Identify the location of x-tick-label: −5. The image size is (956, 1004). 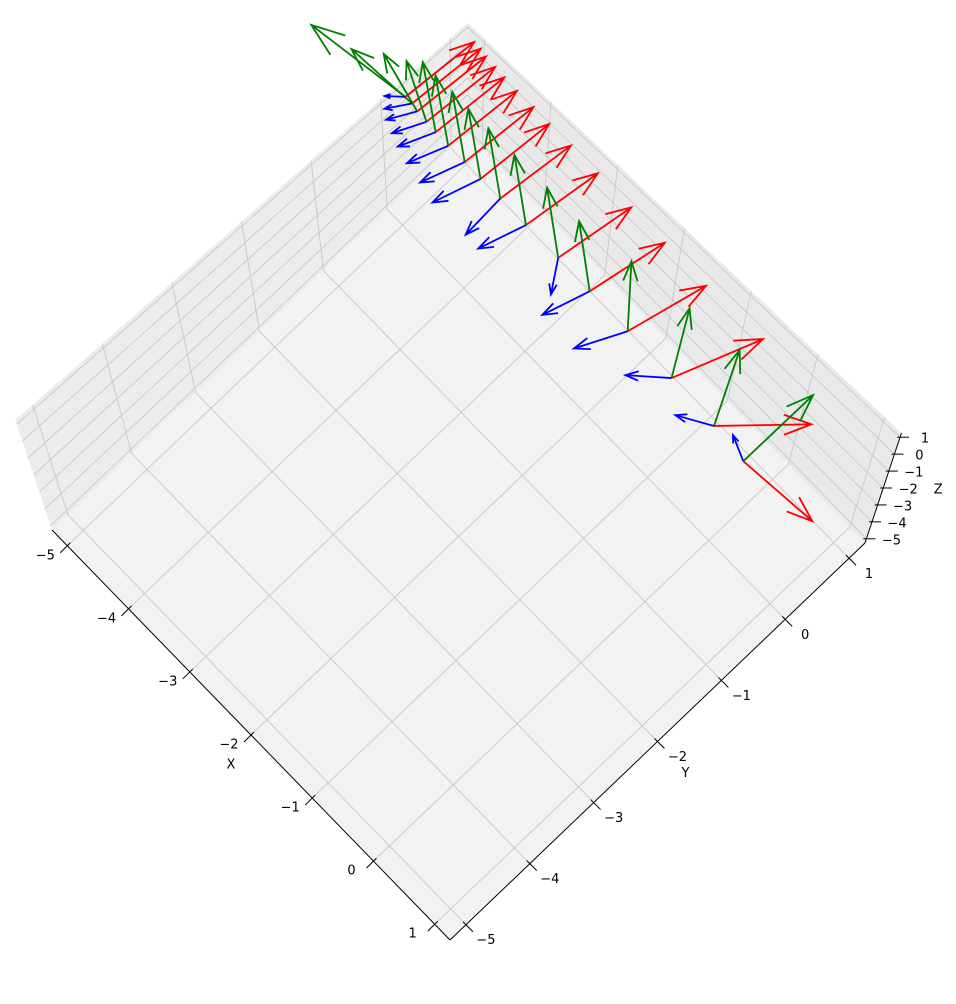
(45, 555).